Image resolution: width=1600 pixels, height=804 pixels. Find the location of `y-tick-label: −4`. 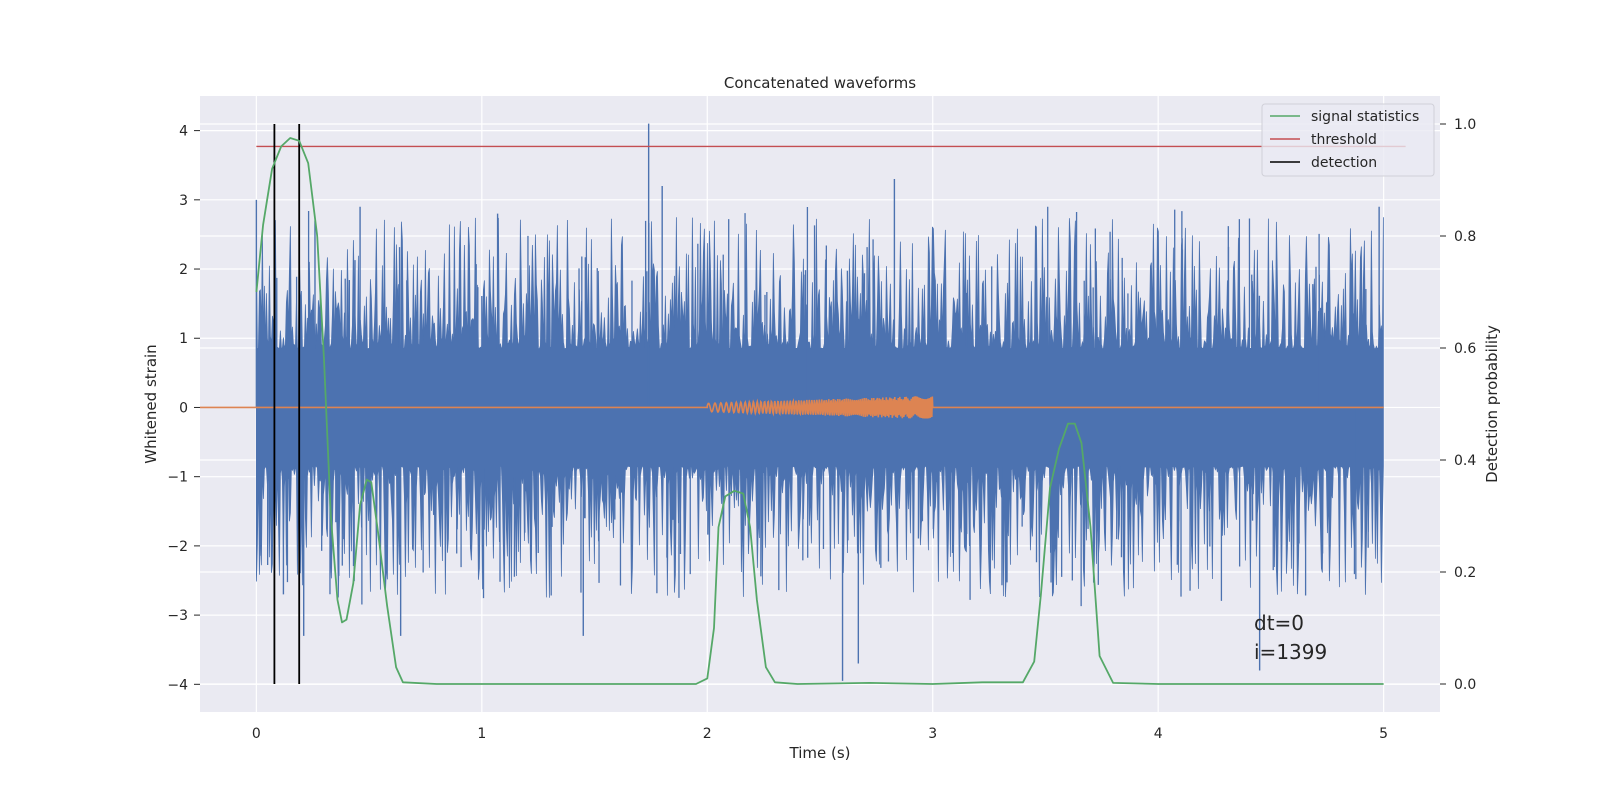

y-tick-label: −4 is located at coordinates (177, 685).